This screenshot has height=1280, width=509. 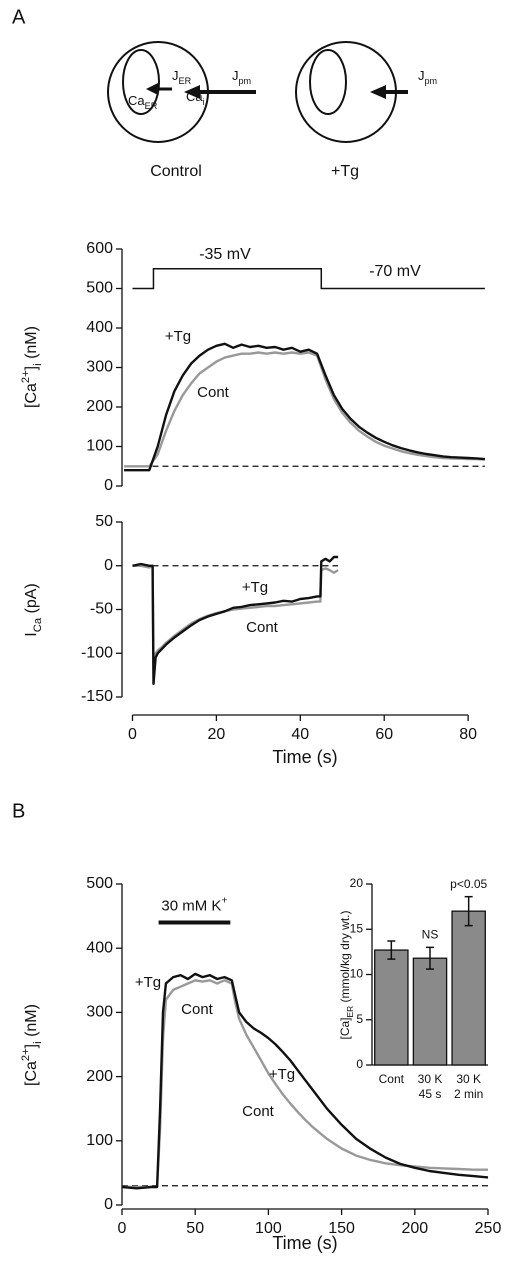 I want to click on x-tick-label: 45 s, so click(x=430, y=1094).